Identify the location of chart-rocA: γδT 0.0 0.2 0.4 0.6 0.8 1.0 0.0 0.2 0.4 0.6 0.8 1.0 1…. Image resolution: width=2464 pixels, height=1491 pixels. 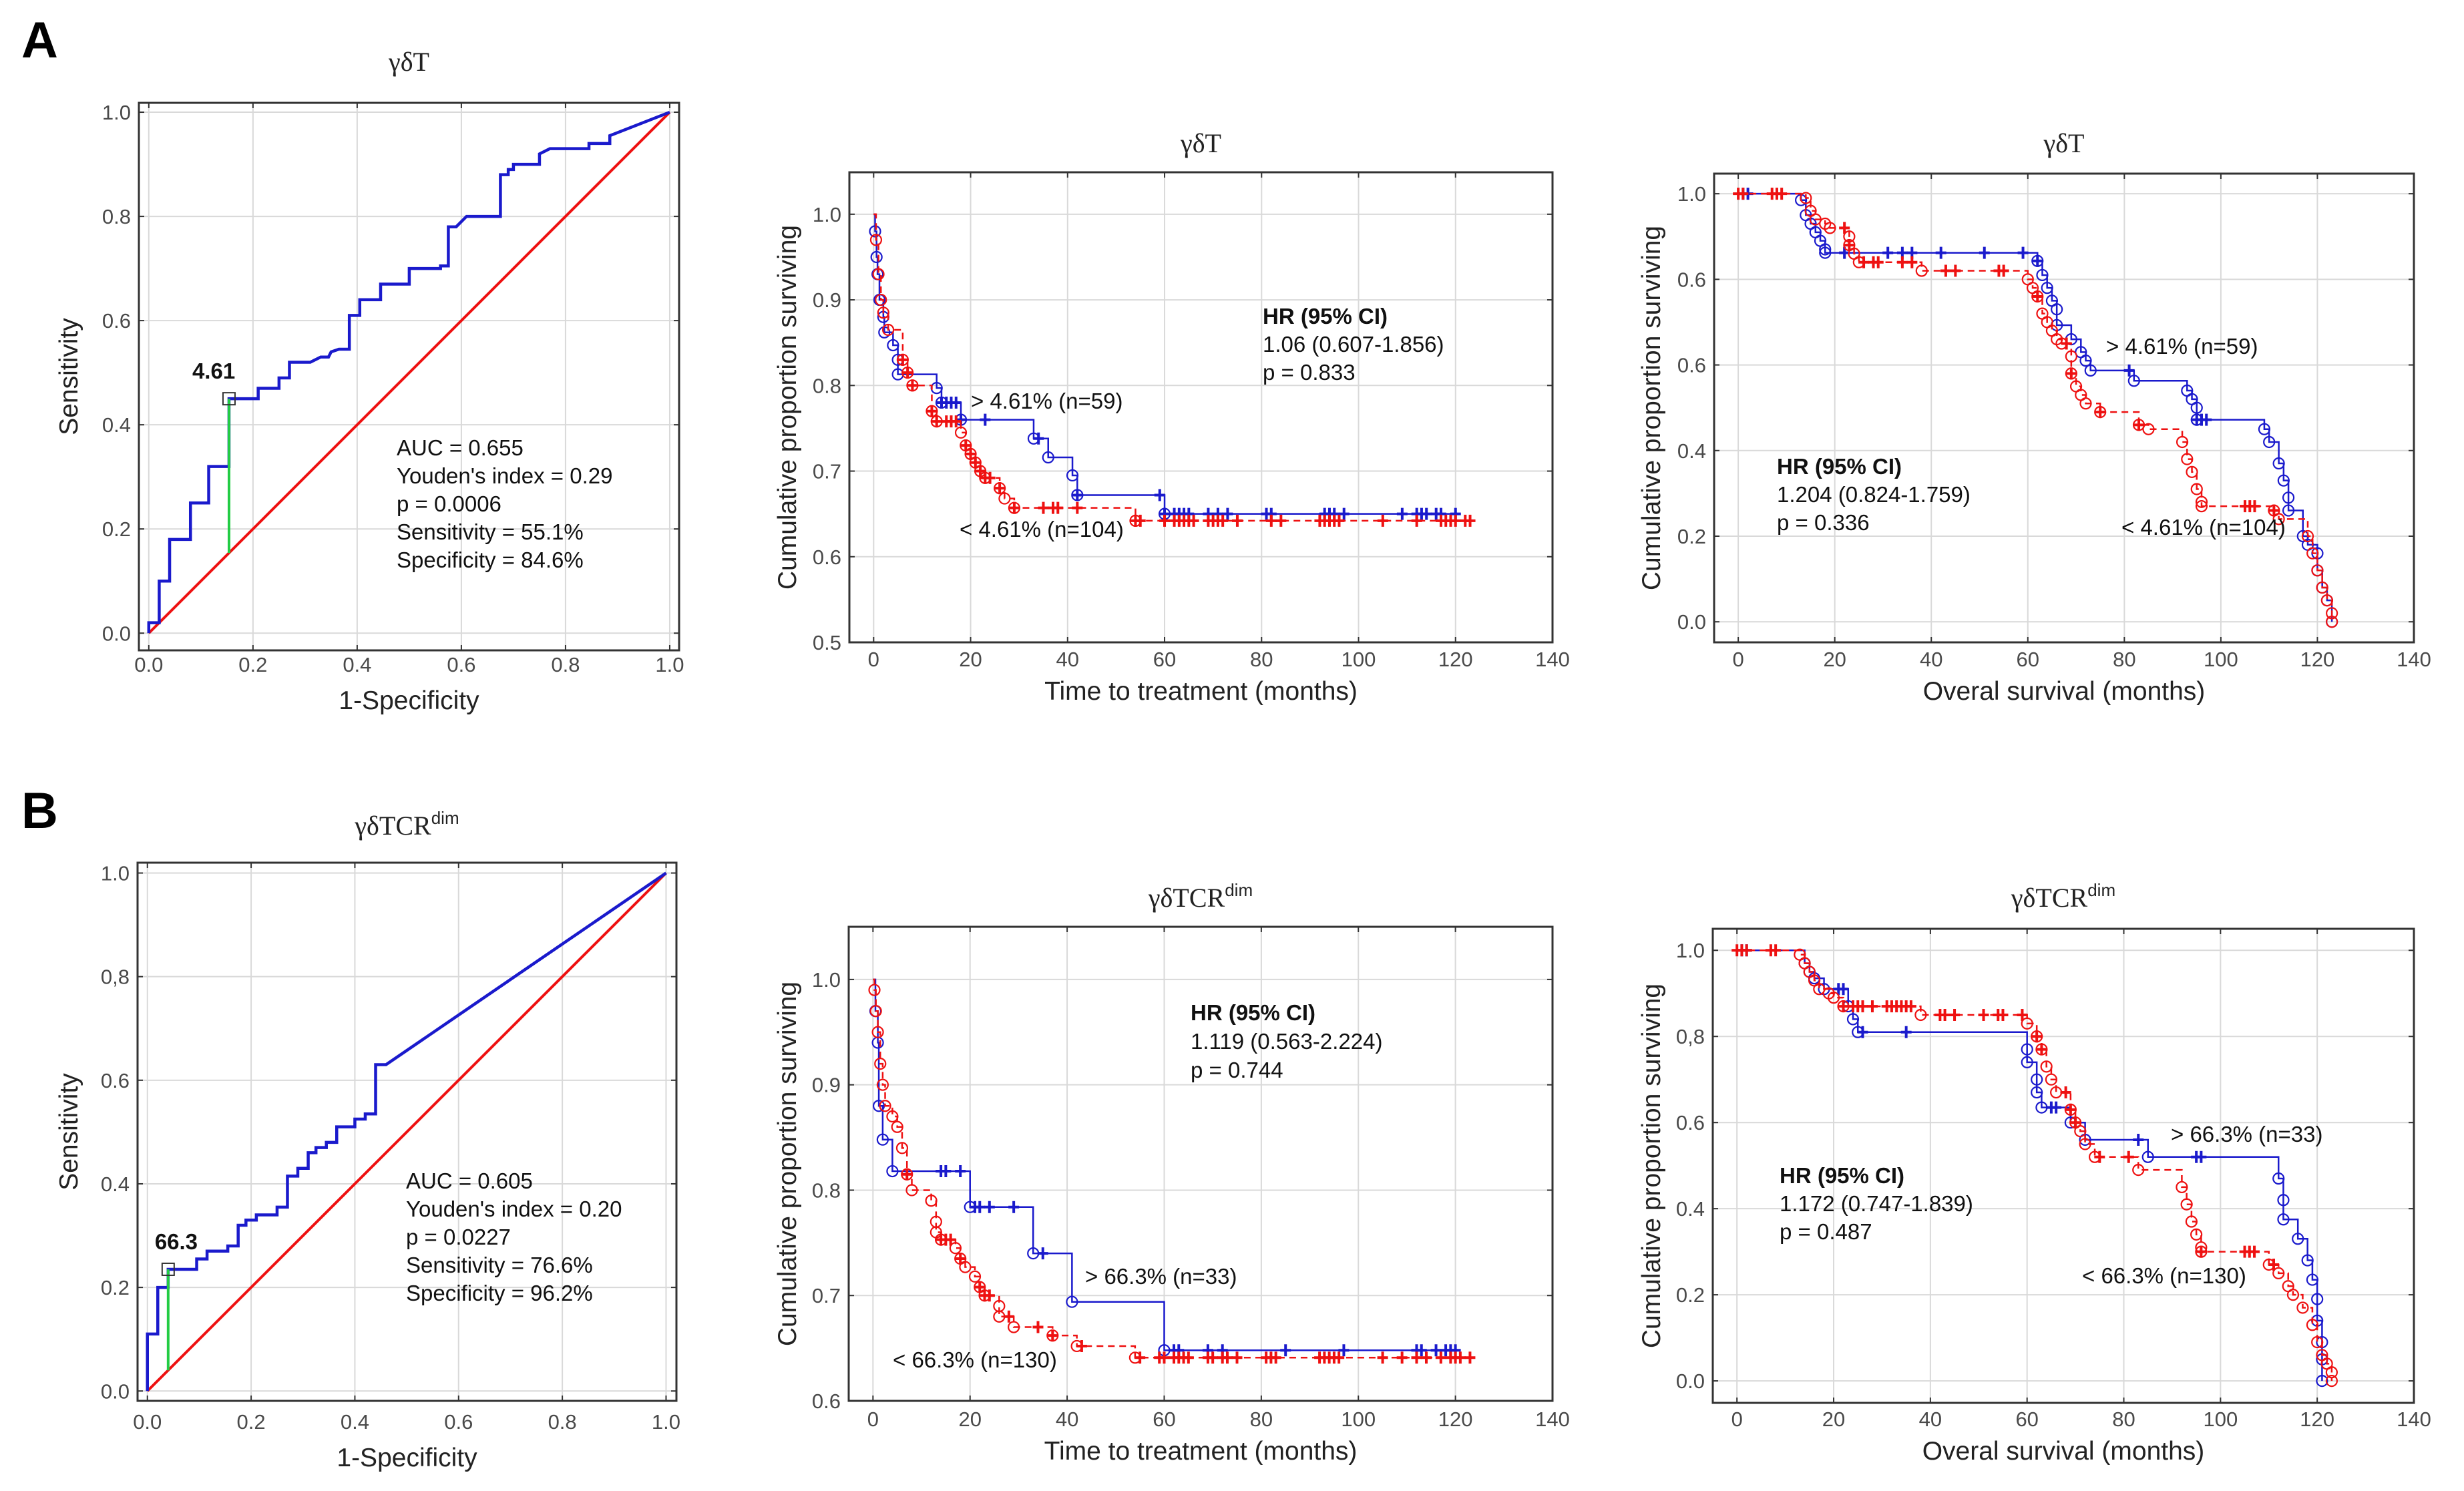
(369, 381).